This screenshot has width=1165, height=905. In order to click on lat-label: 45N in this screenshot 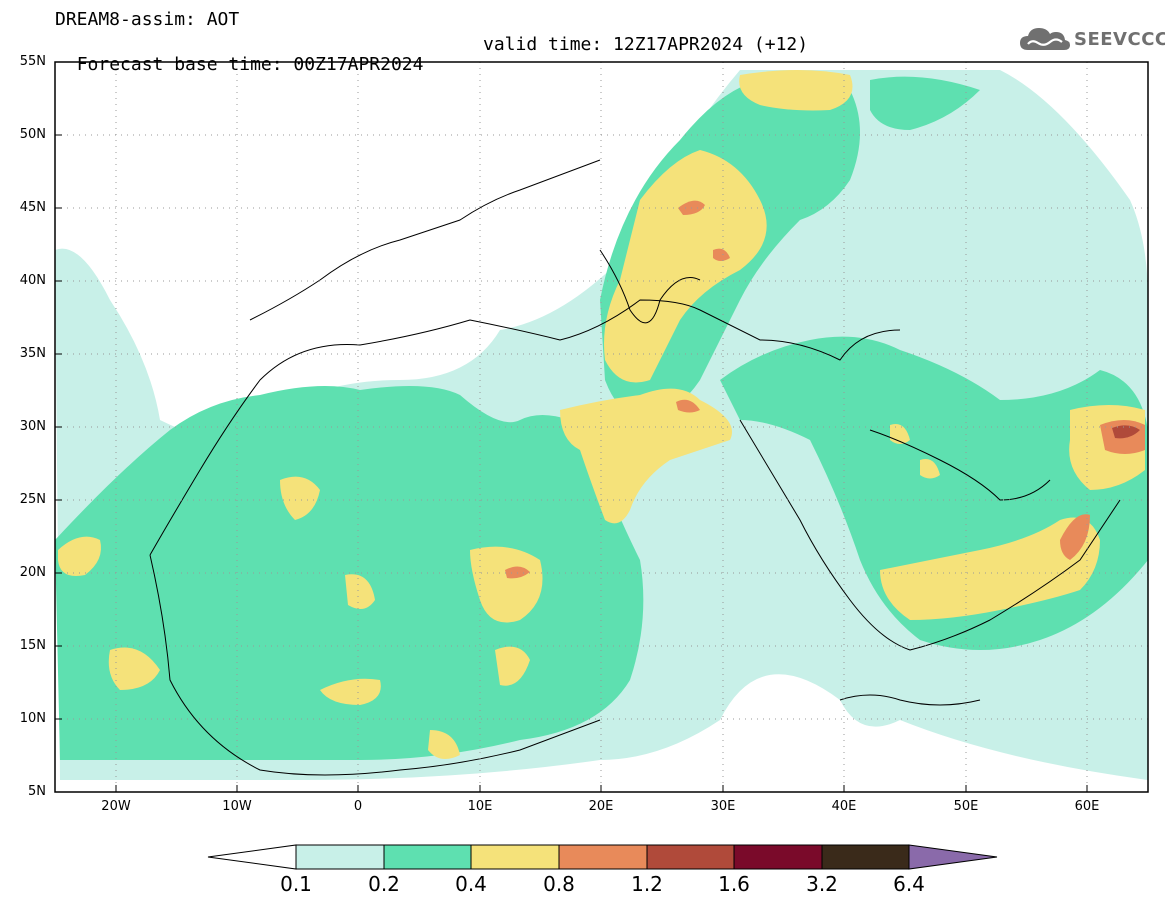, I will do `click(32, 207)`.